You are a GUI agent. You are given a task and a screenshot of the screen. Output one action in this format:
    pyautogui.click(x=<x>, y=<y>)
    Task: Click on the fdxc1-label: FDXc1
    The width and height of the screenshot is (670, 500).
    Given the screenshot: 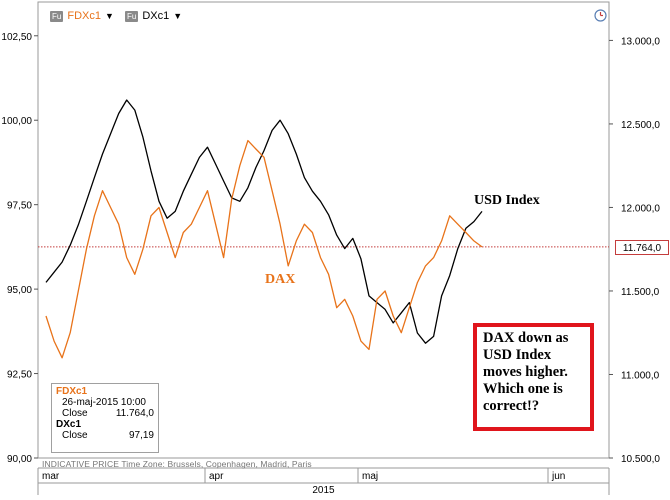 What is the action you would take?
    pyautogui.click(x=84, y=16)
    